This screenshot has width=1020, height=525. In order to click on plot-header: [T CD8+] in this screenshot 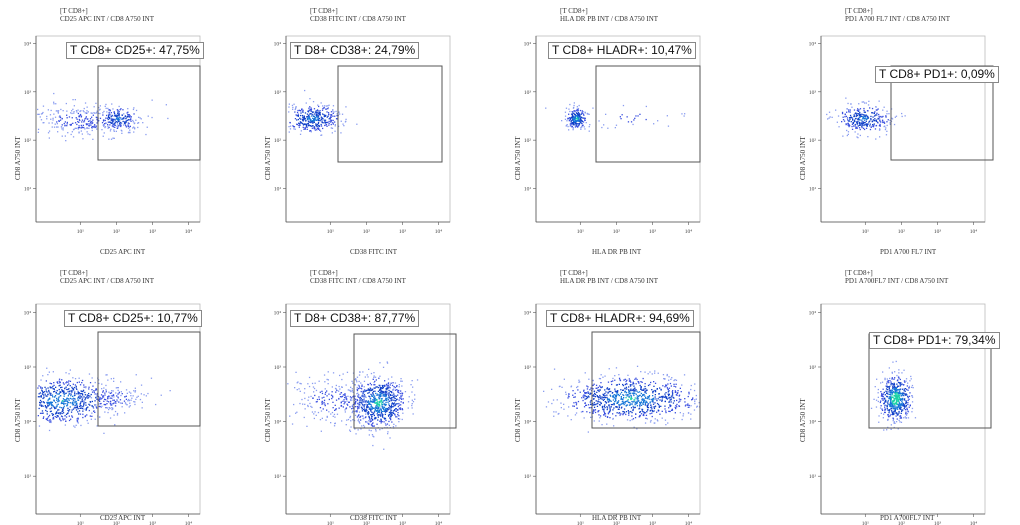, I will do `click(574, 273)`.